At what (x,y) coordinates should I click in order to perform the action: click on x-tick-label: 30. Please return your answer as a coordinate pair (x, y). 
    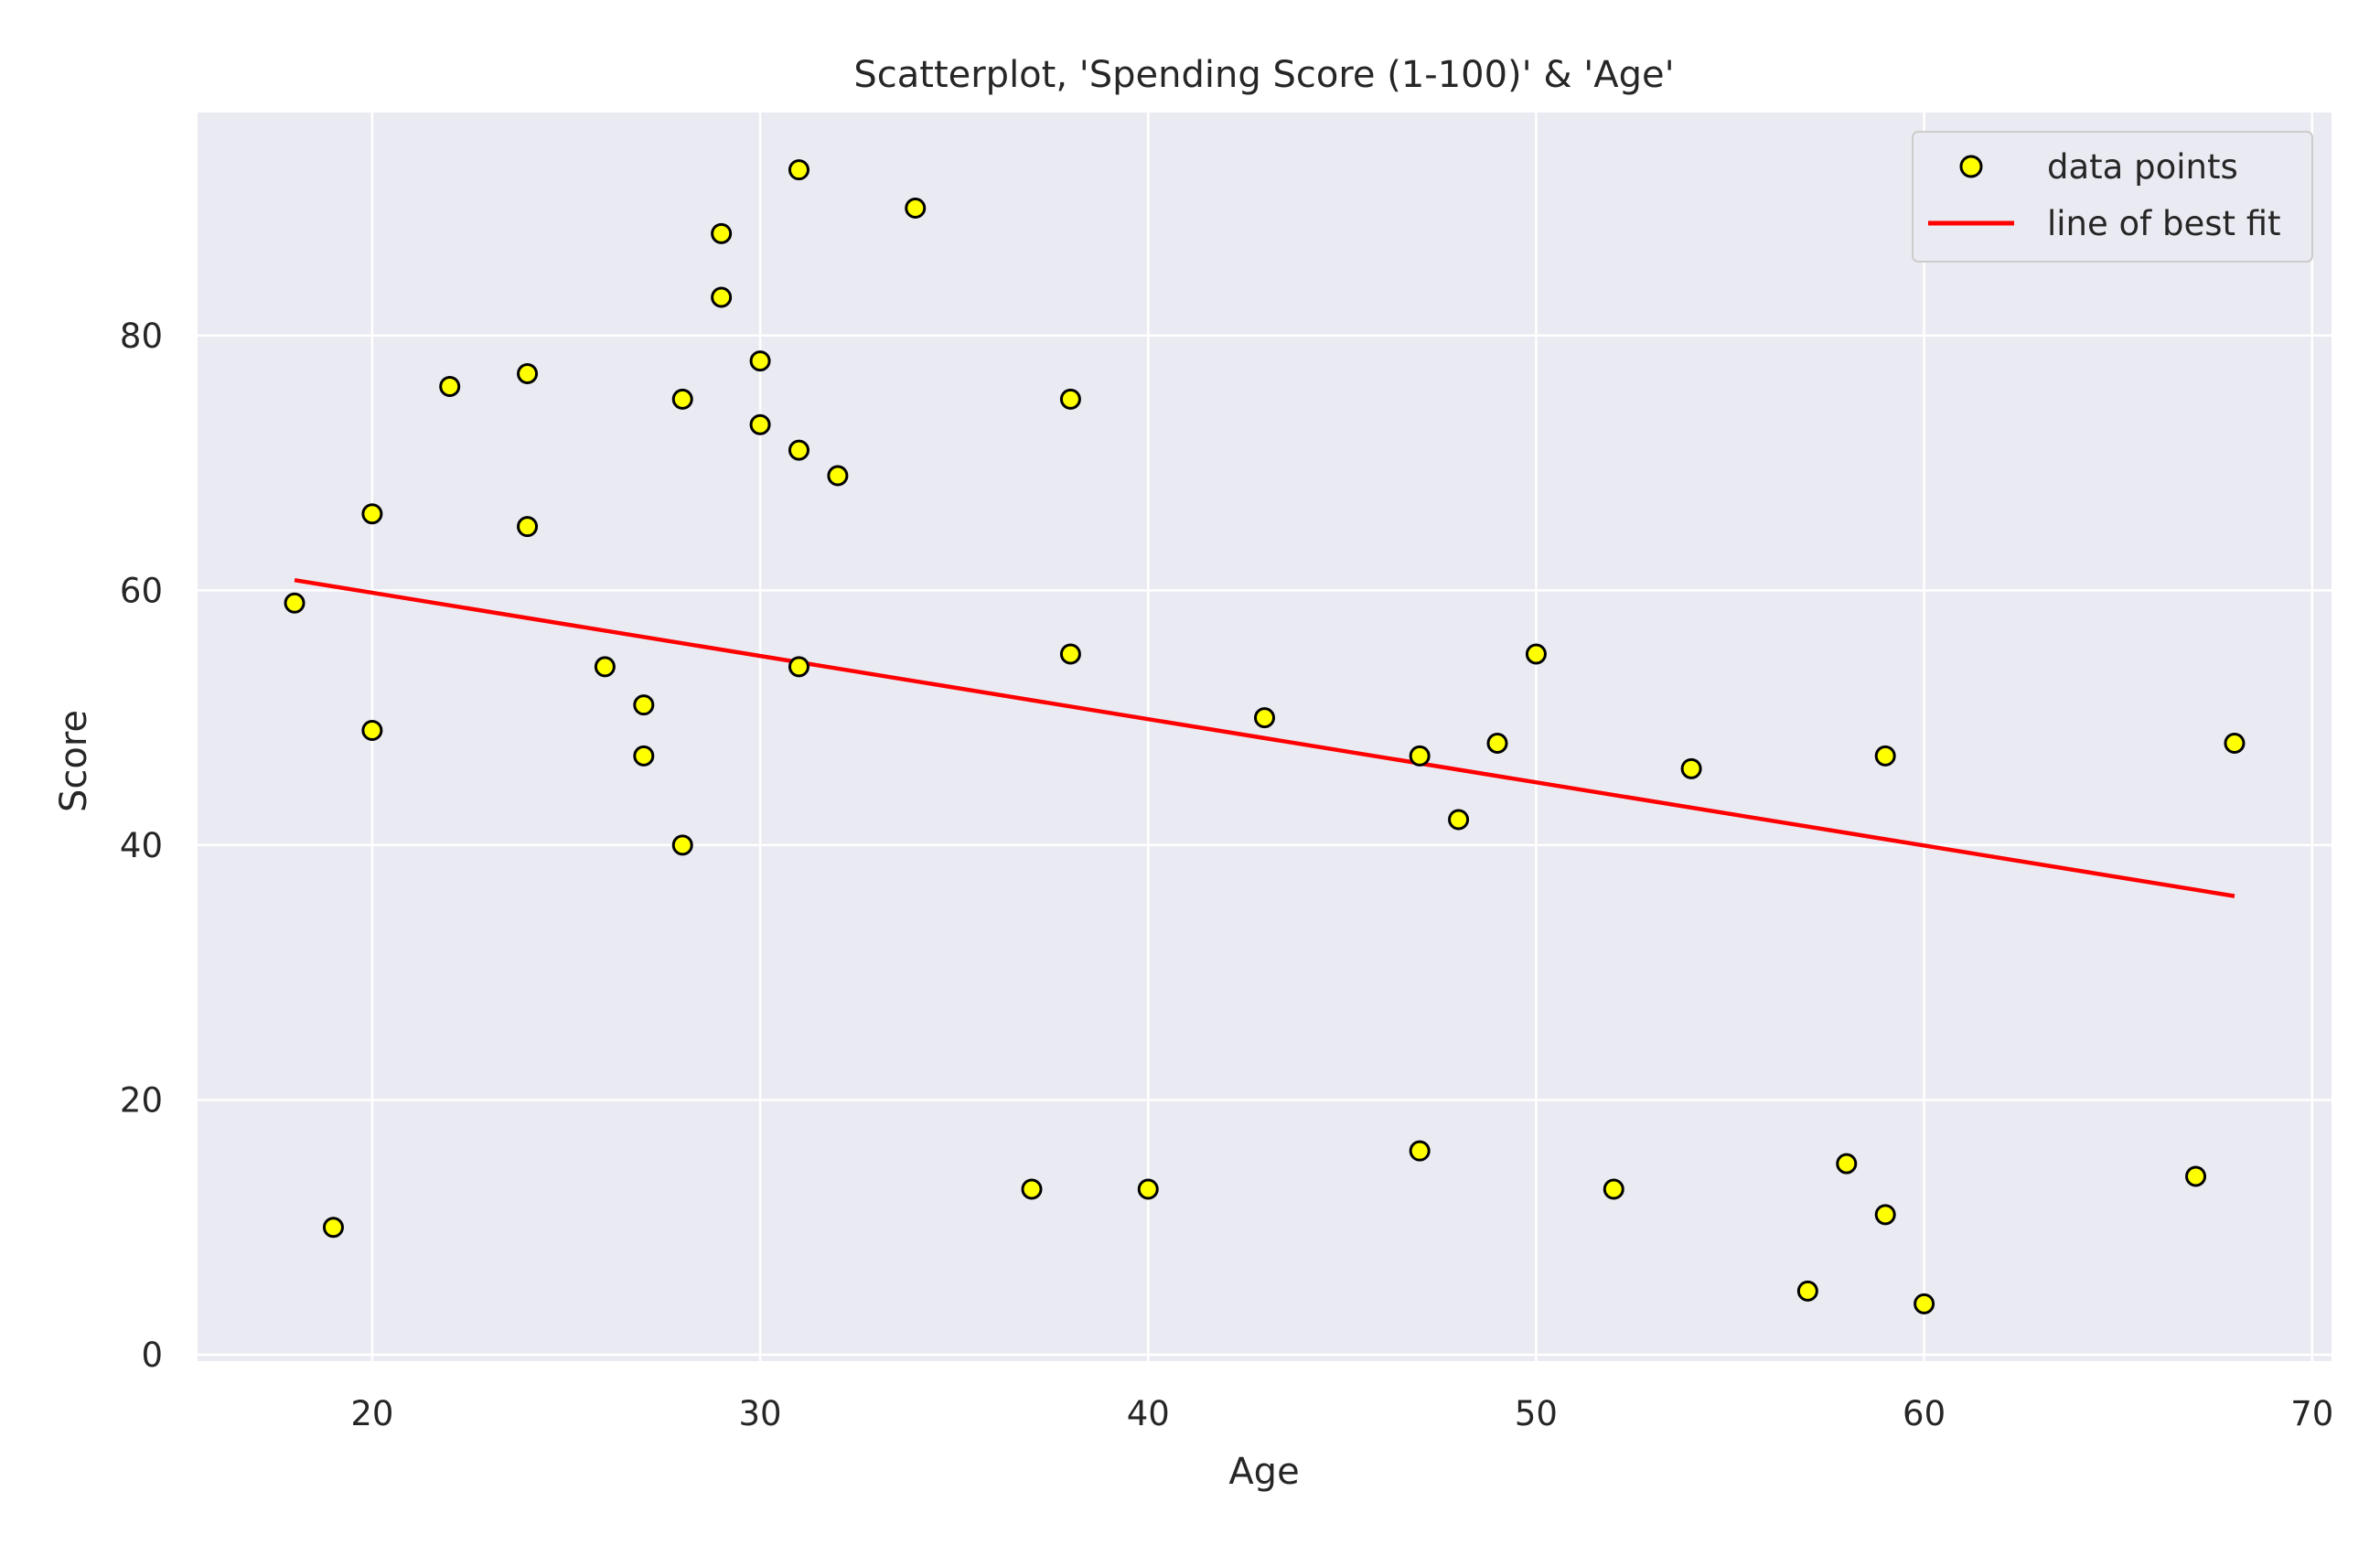
    Looking at the image, I should click on (760, 1413).